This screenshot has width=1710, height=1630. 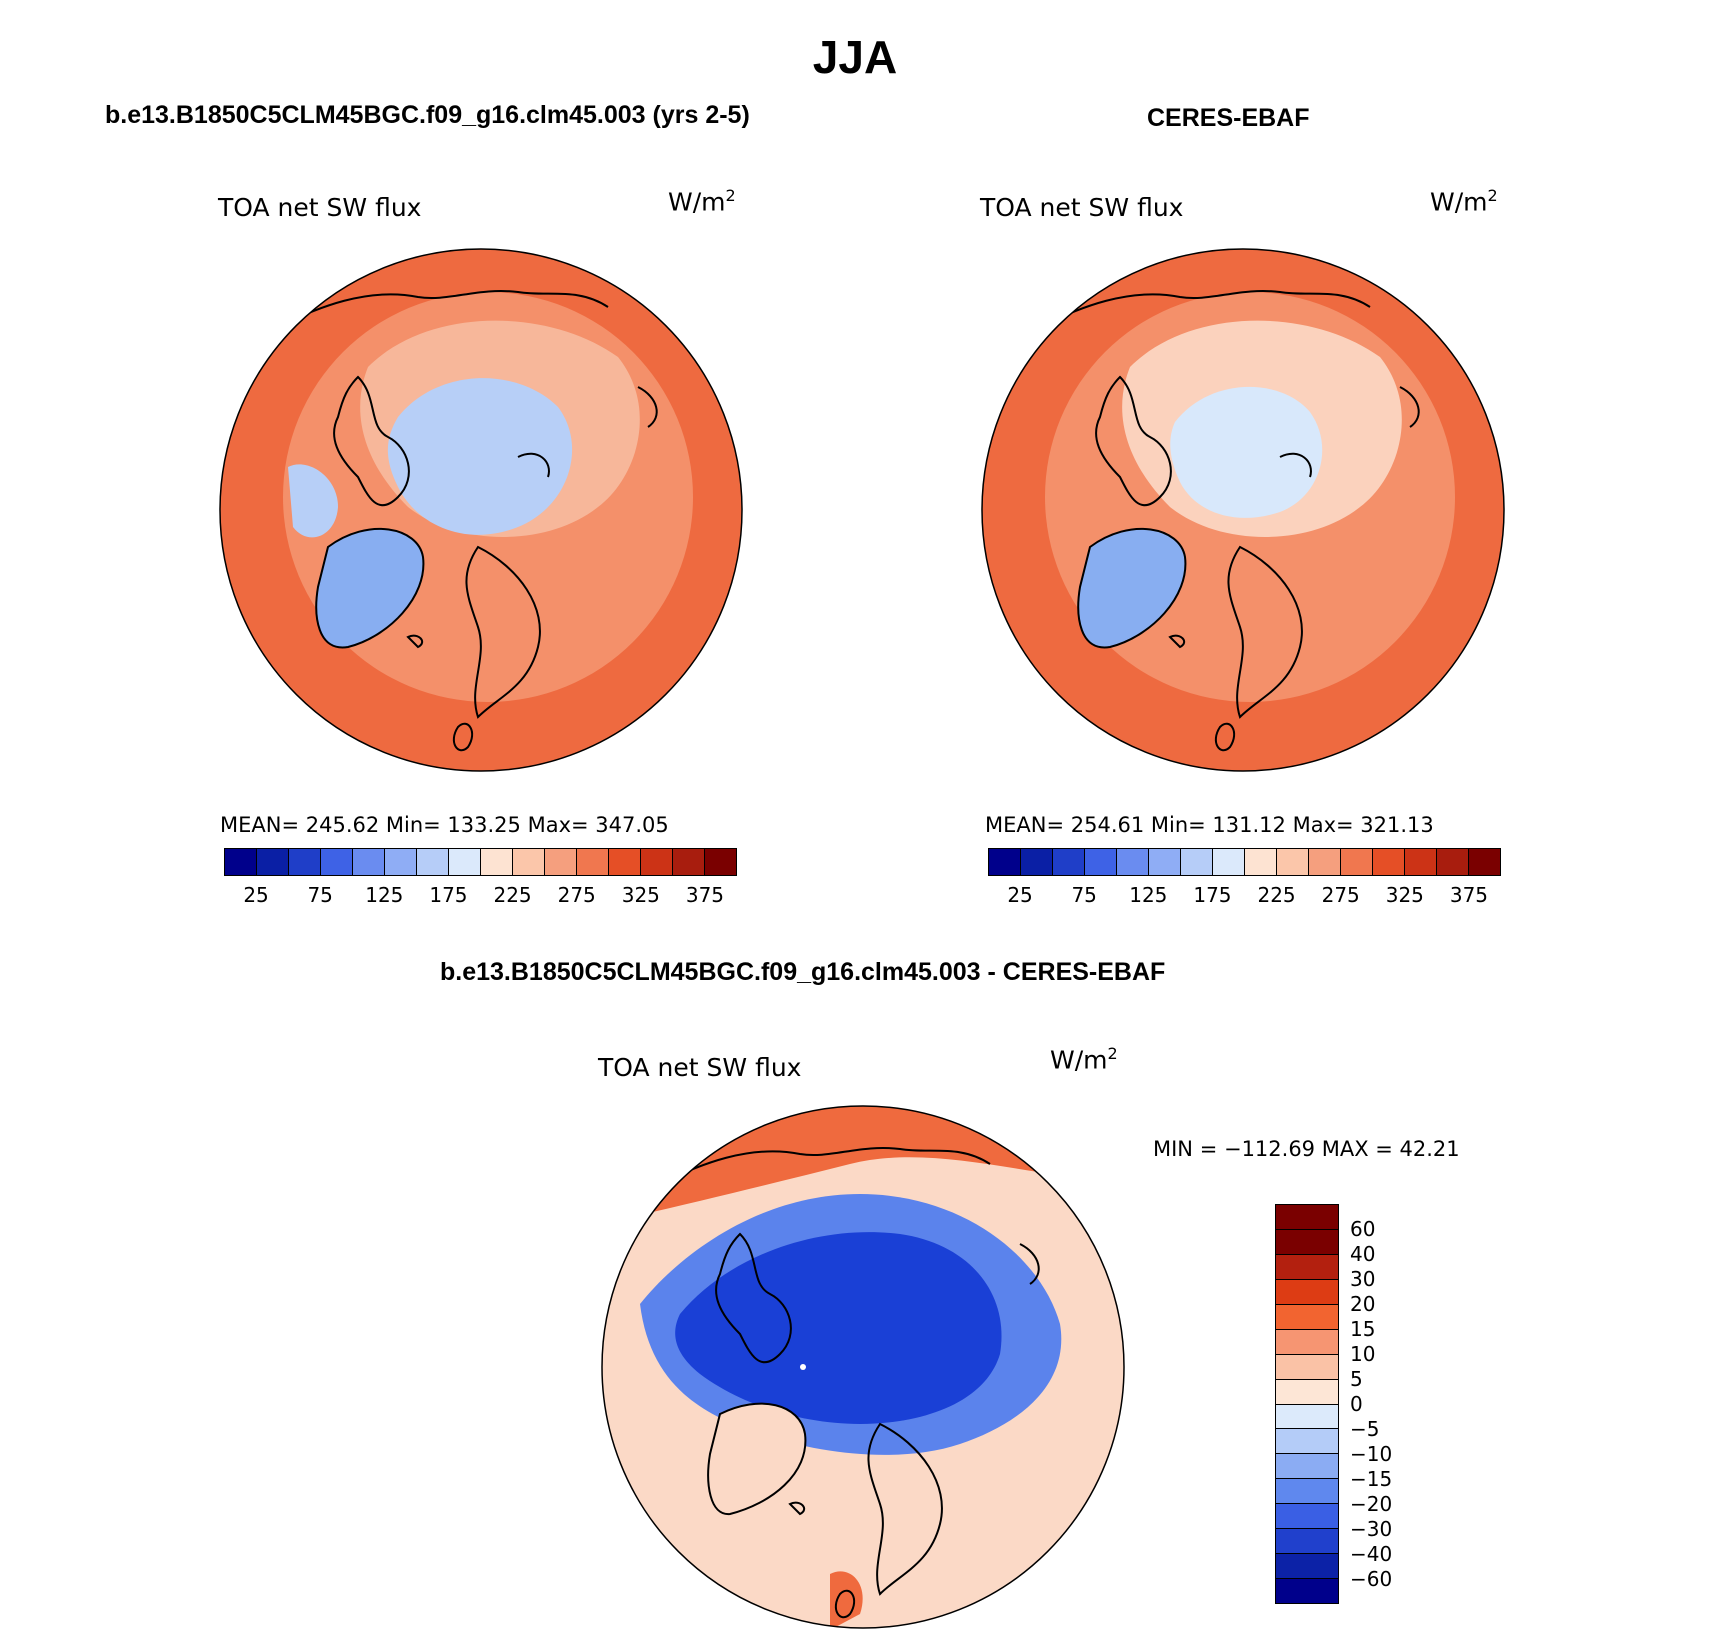 What do you see at coordinates (1371, 1579) in the screenshot?
I see `colorbar-tick-label: −60` at bounding box center [1371, 1579].